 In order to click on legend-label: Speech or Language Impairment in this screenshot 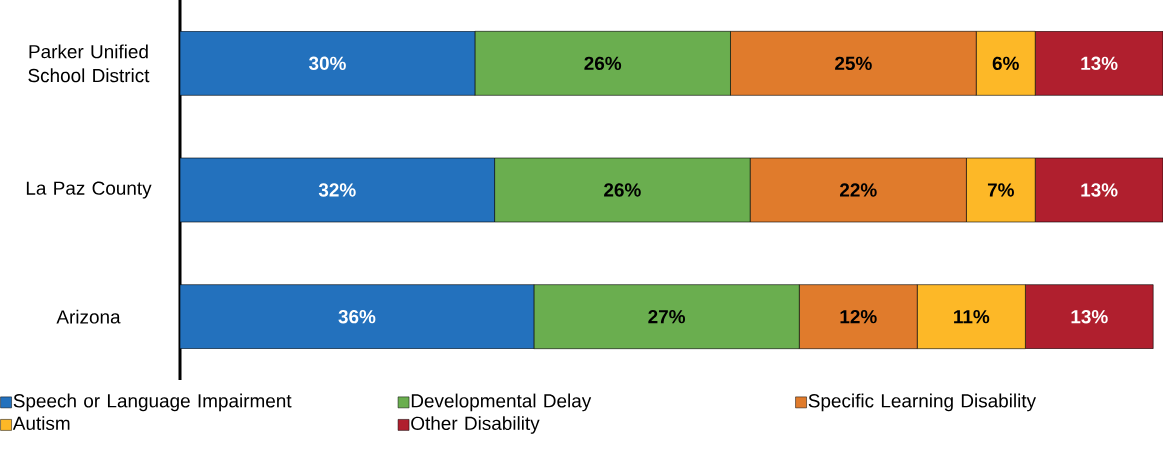, I will do `click(152, 402)`.